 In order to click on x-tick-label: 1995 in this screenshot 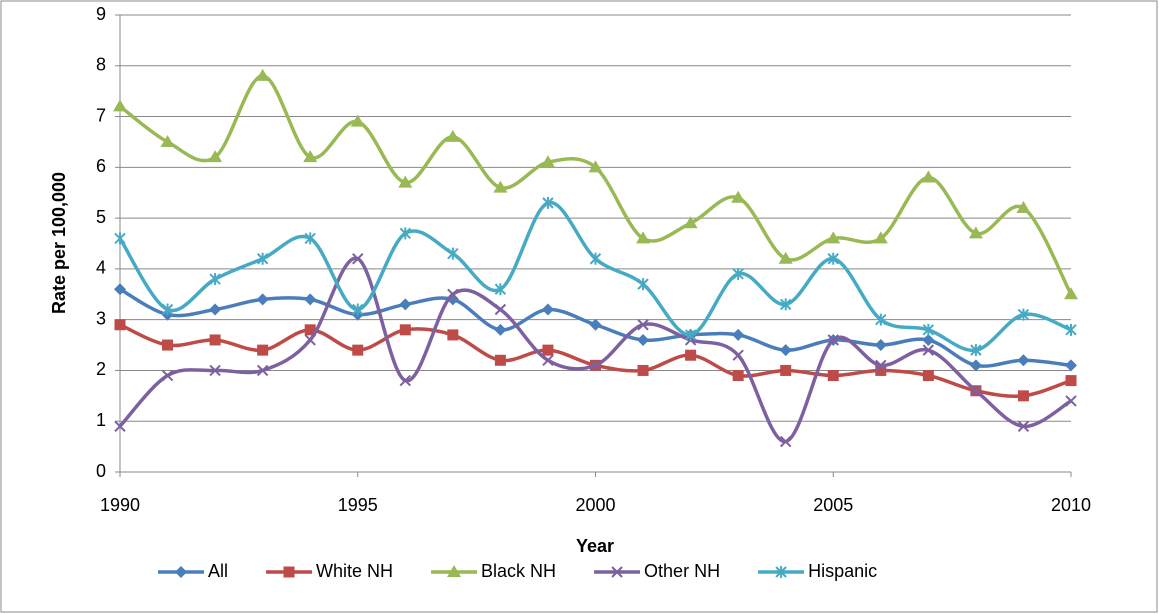, I will do `click(358, 505)`.